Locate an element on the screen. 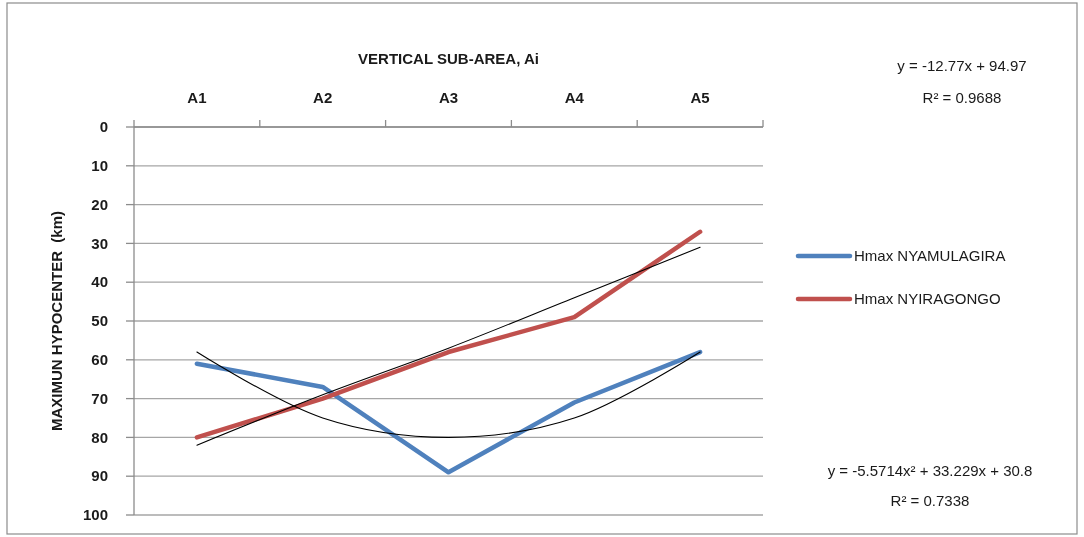  y-tick-label: 60 is located at coordinates (99, 360).